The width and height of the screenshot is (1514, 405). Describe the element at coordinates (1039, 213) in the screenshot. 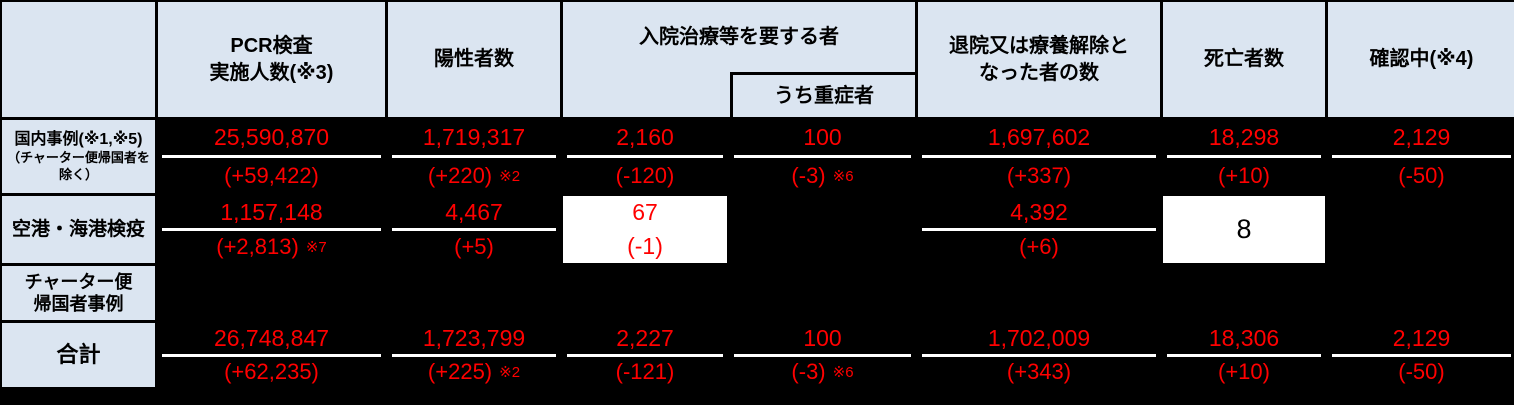

I see `value: 4,392` at that location.